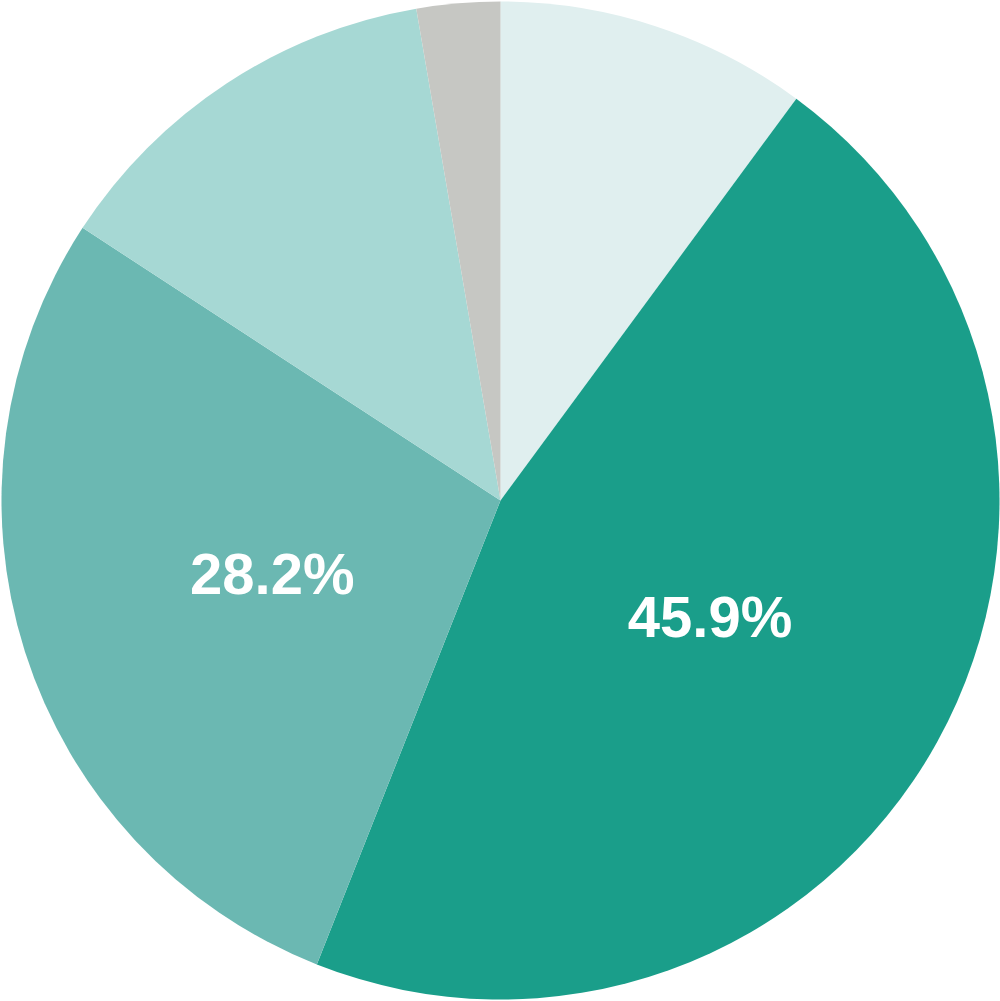 The height and width of the screenshot is (1001, 1000). I want to click on data-label: 28.2%, so click(272, 573).